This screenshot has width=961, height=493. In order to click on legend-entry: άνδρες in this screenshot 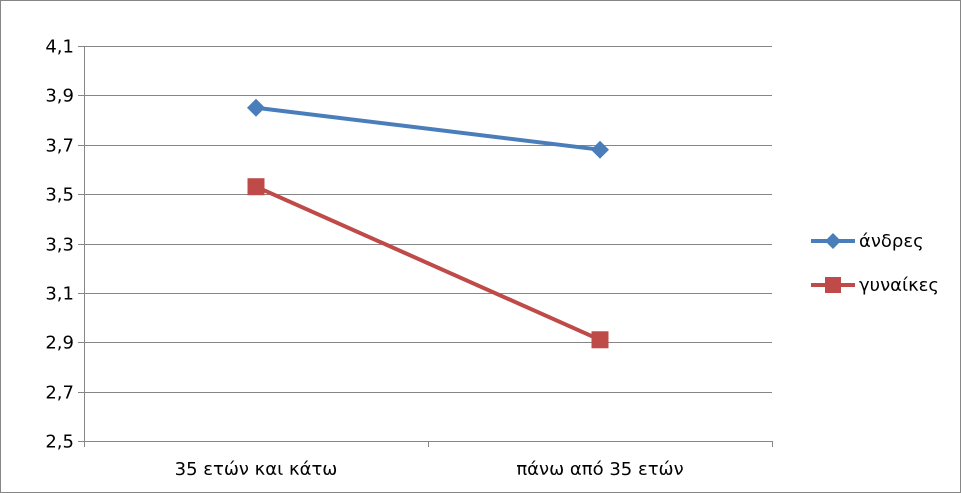, I will do `click(867, 241)`.